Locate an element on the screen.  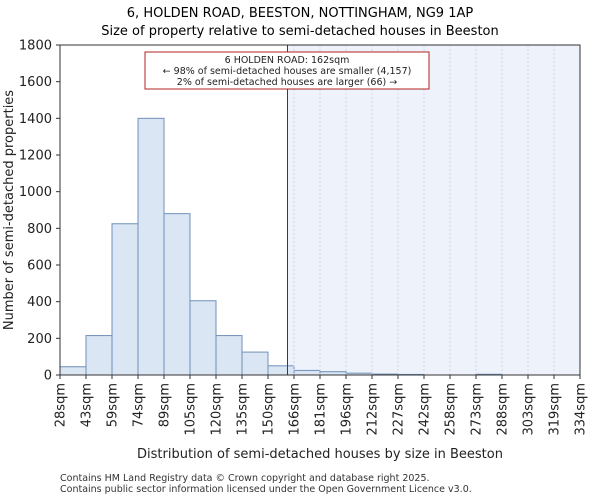
y-tick-label: 600 is located at coordinates (39, 266).